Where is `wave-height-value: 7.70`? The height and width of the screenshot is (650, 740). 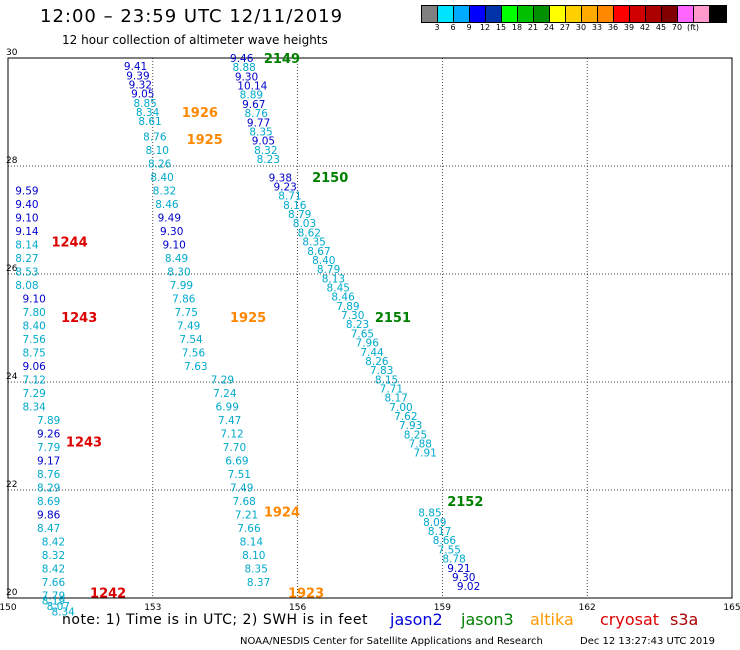 wave-height-value: 7.70 is located at coordinates (234, 448).